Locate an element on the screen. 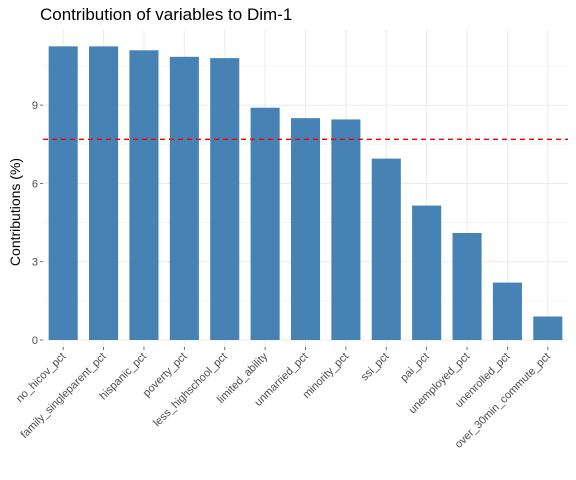  y-tick-label: 6 is located at coordinates (35, 184).